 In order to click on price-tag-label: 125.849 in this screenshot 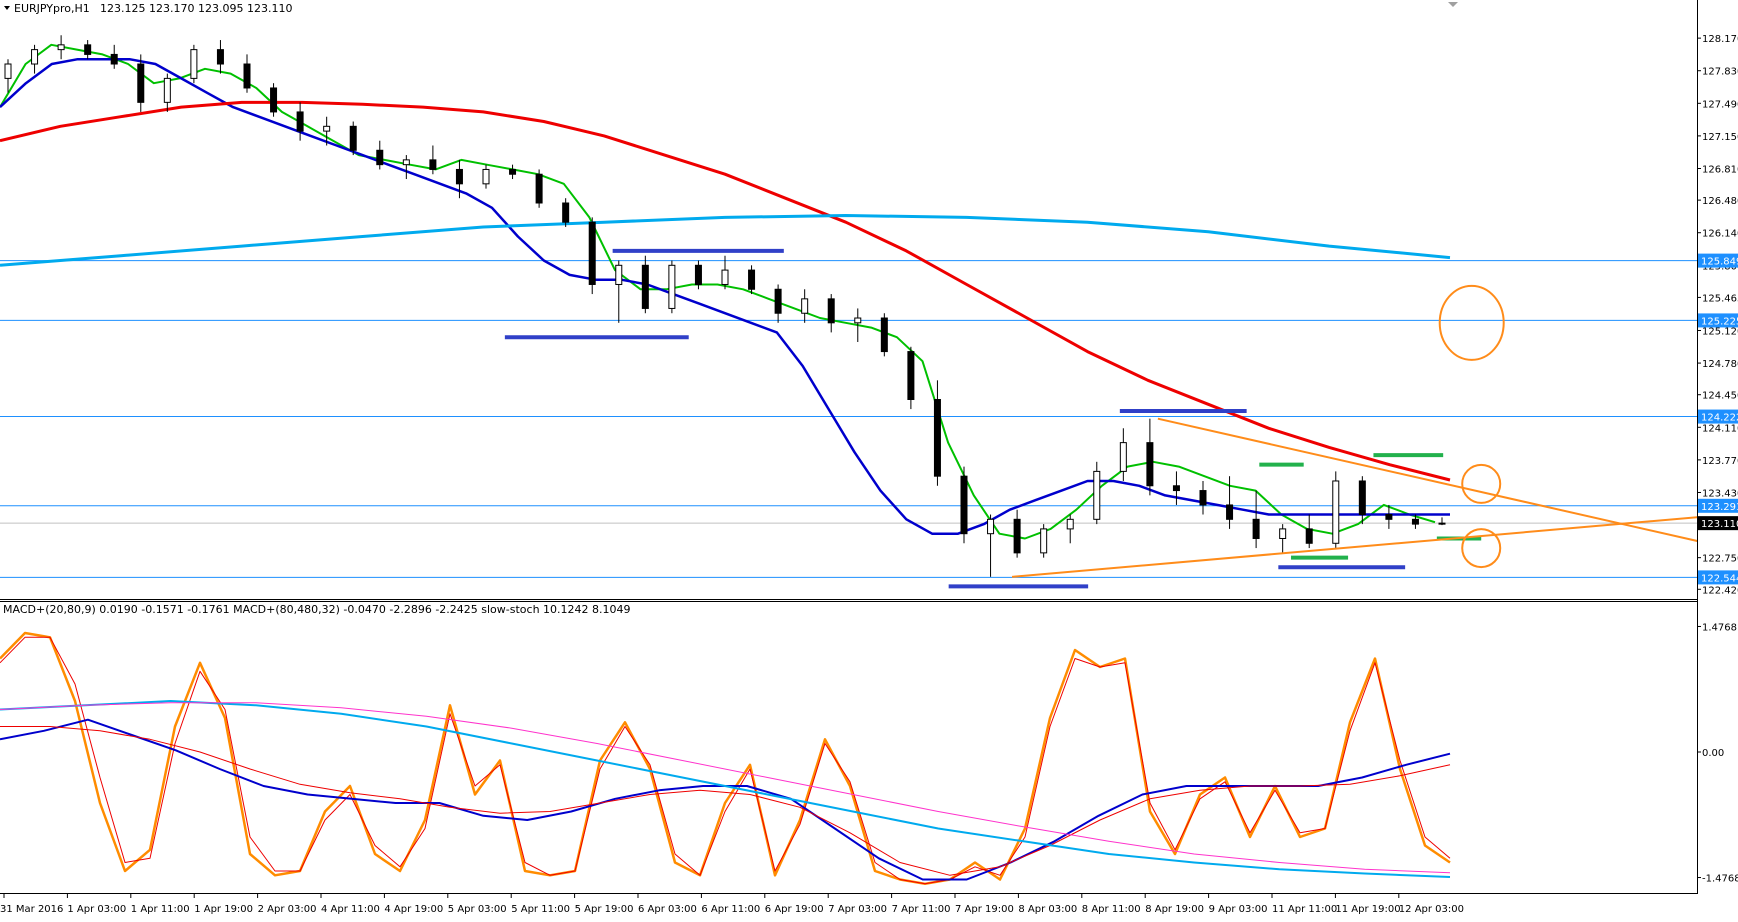, I will do `click(1719, 262)`.